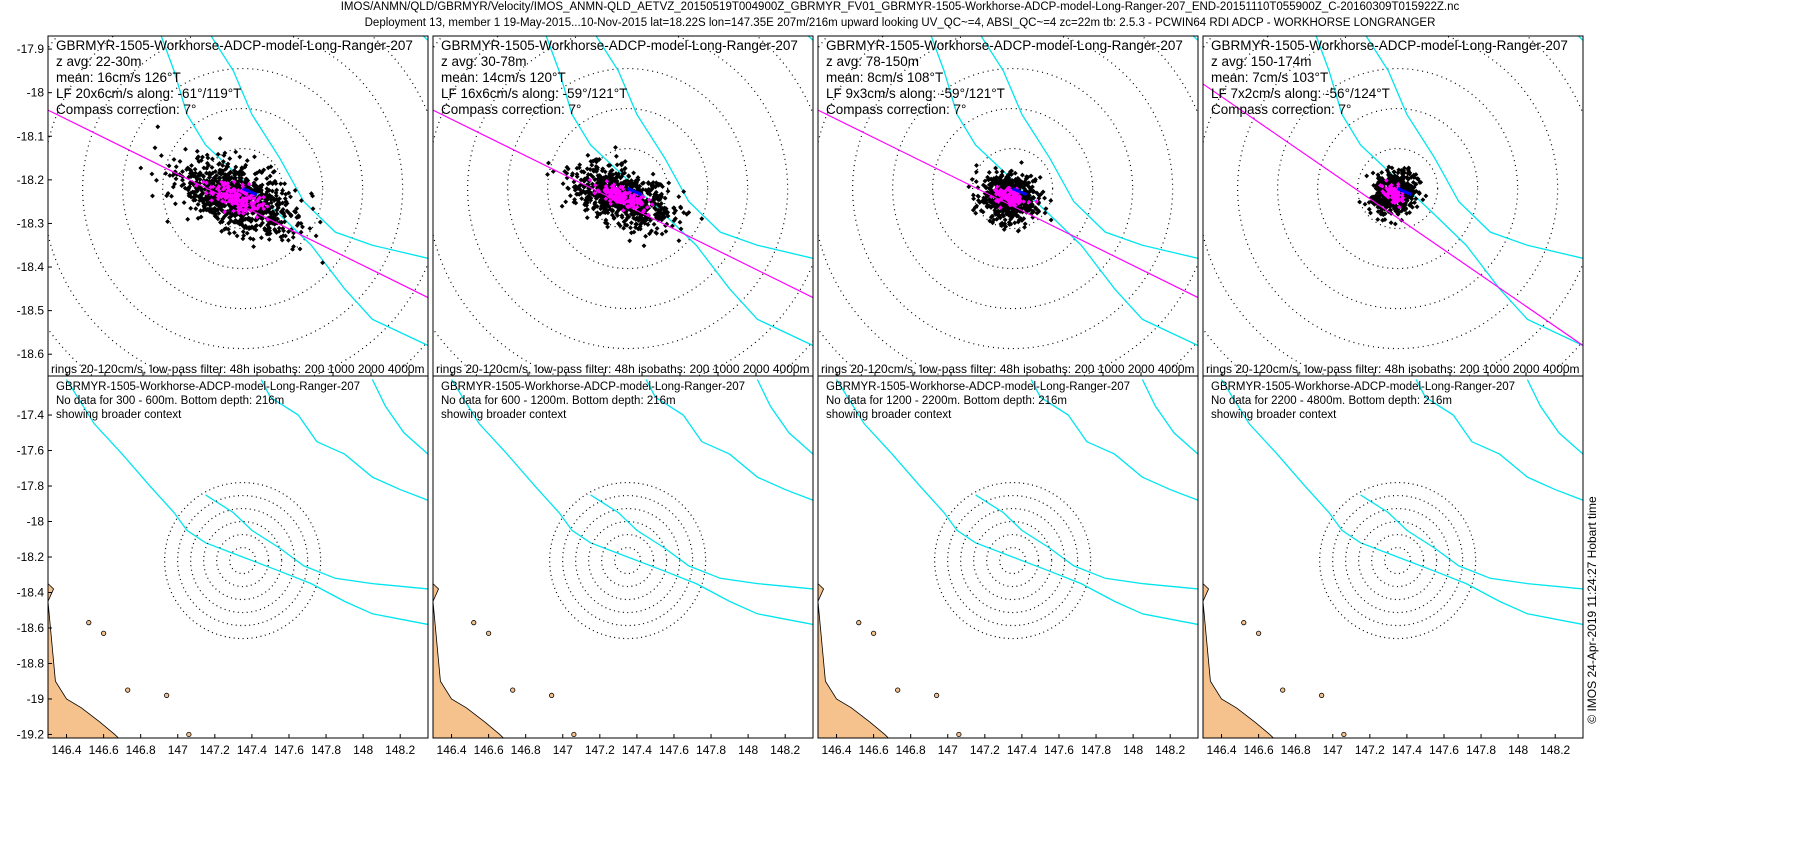 The height and width of the screenshot is (850, 1800). I want to click on stat-line: LF 16x6cm/s along: -59°/121°T, so click(534, 93).